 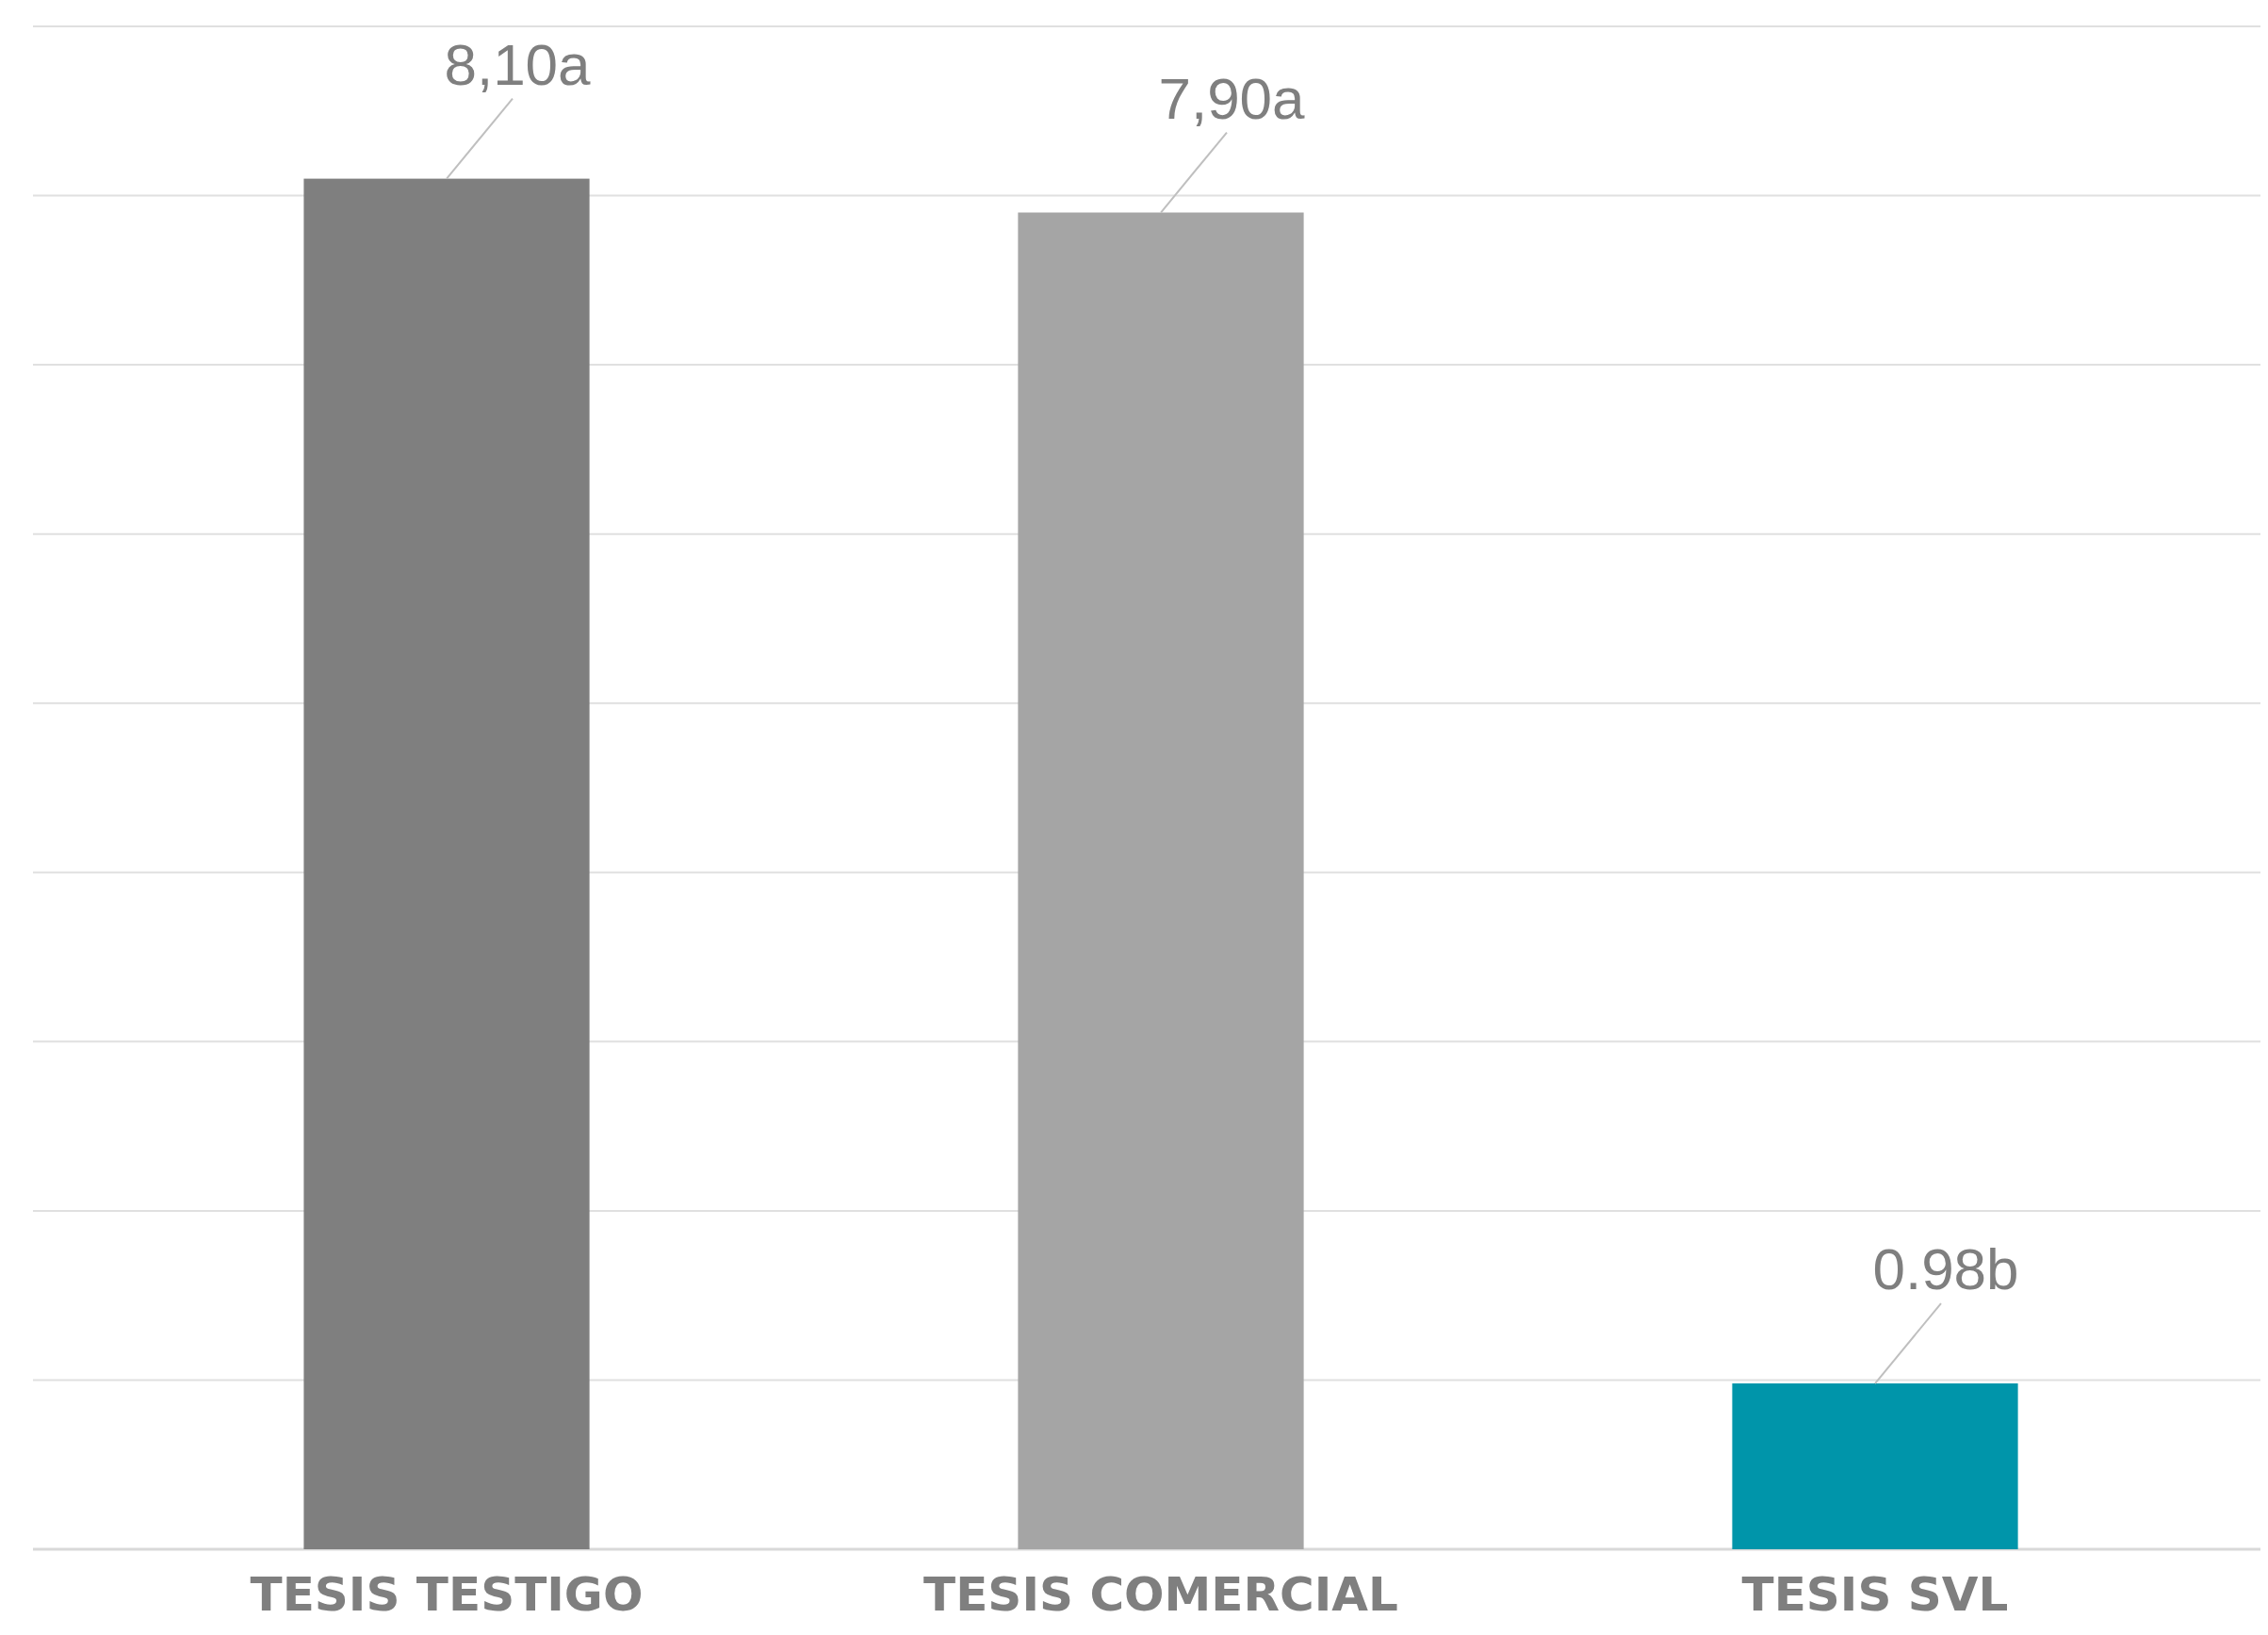 What do you see at coordinates (447, 1594) in the screenshot?
I see `x-tick-label: TESIS TESTIGO` at bounding box center [447, 1594].